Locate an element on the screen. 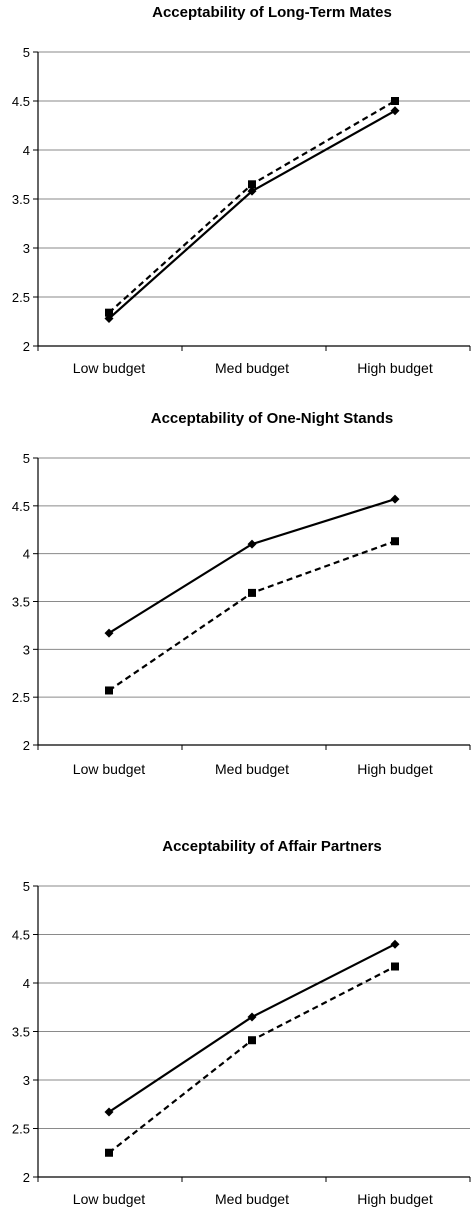 Image resolution: width=474 pixels, height=1210 pixels. chart-title: Acceptability of Affair Partners is located at coordinates (272, 846).